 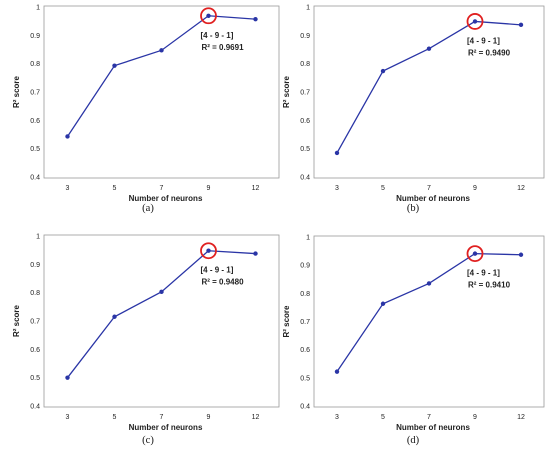 What do you see at coordinates (413, 440) in the screenshot?
I see `panel-caption: (d)` at bounding box center [413, 440].